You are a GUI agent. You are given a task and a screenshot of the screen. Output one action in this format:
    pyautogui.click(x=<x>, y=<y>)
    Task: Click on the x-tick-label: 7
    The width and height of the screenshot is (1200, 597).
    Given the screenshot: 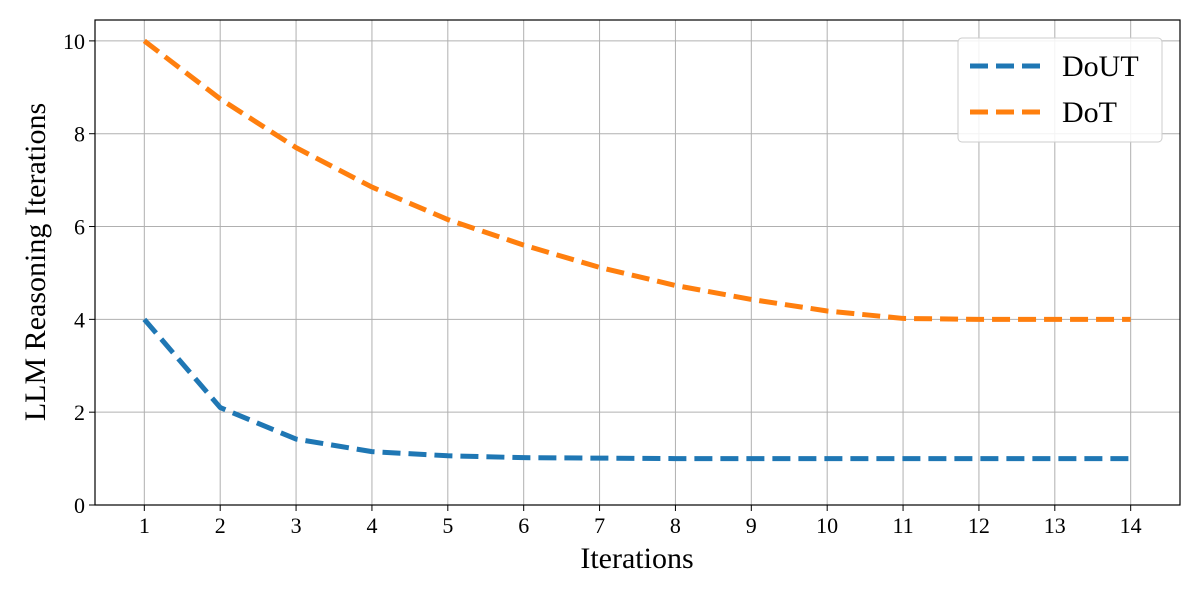 What is the action you would take?
    pyautogui.click(x=599, y=525)
    